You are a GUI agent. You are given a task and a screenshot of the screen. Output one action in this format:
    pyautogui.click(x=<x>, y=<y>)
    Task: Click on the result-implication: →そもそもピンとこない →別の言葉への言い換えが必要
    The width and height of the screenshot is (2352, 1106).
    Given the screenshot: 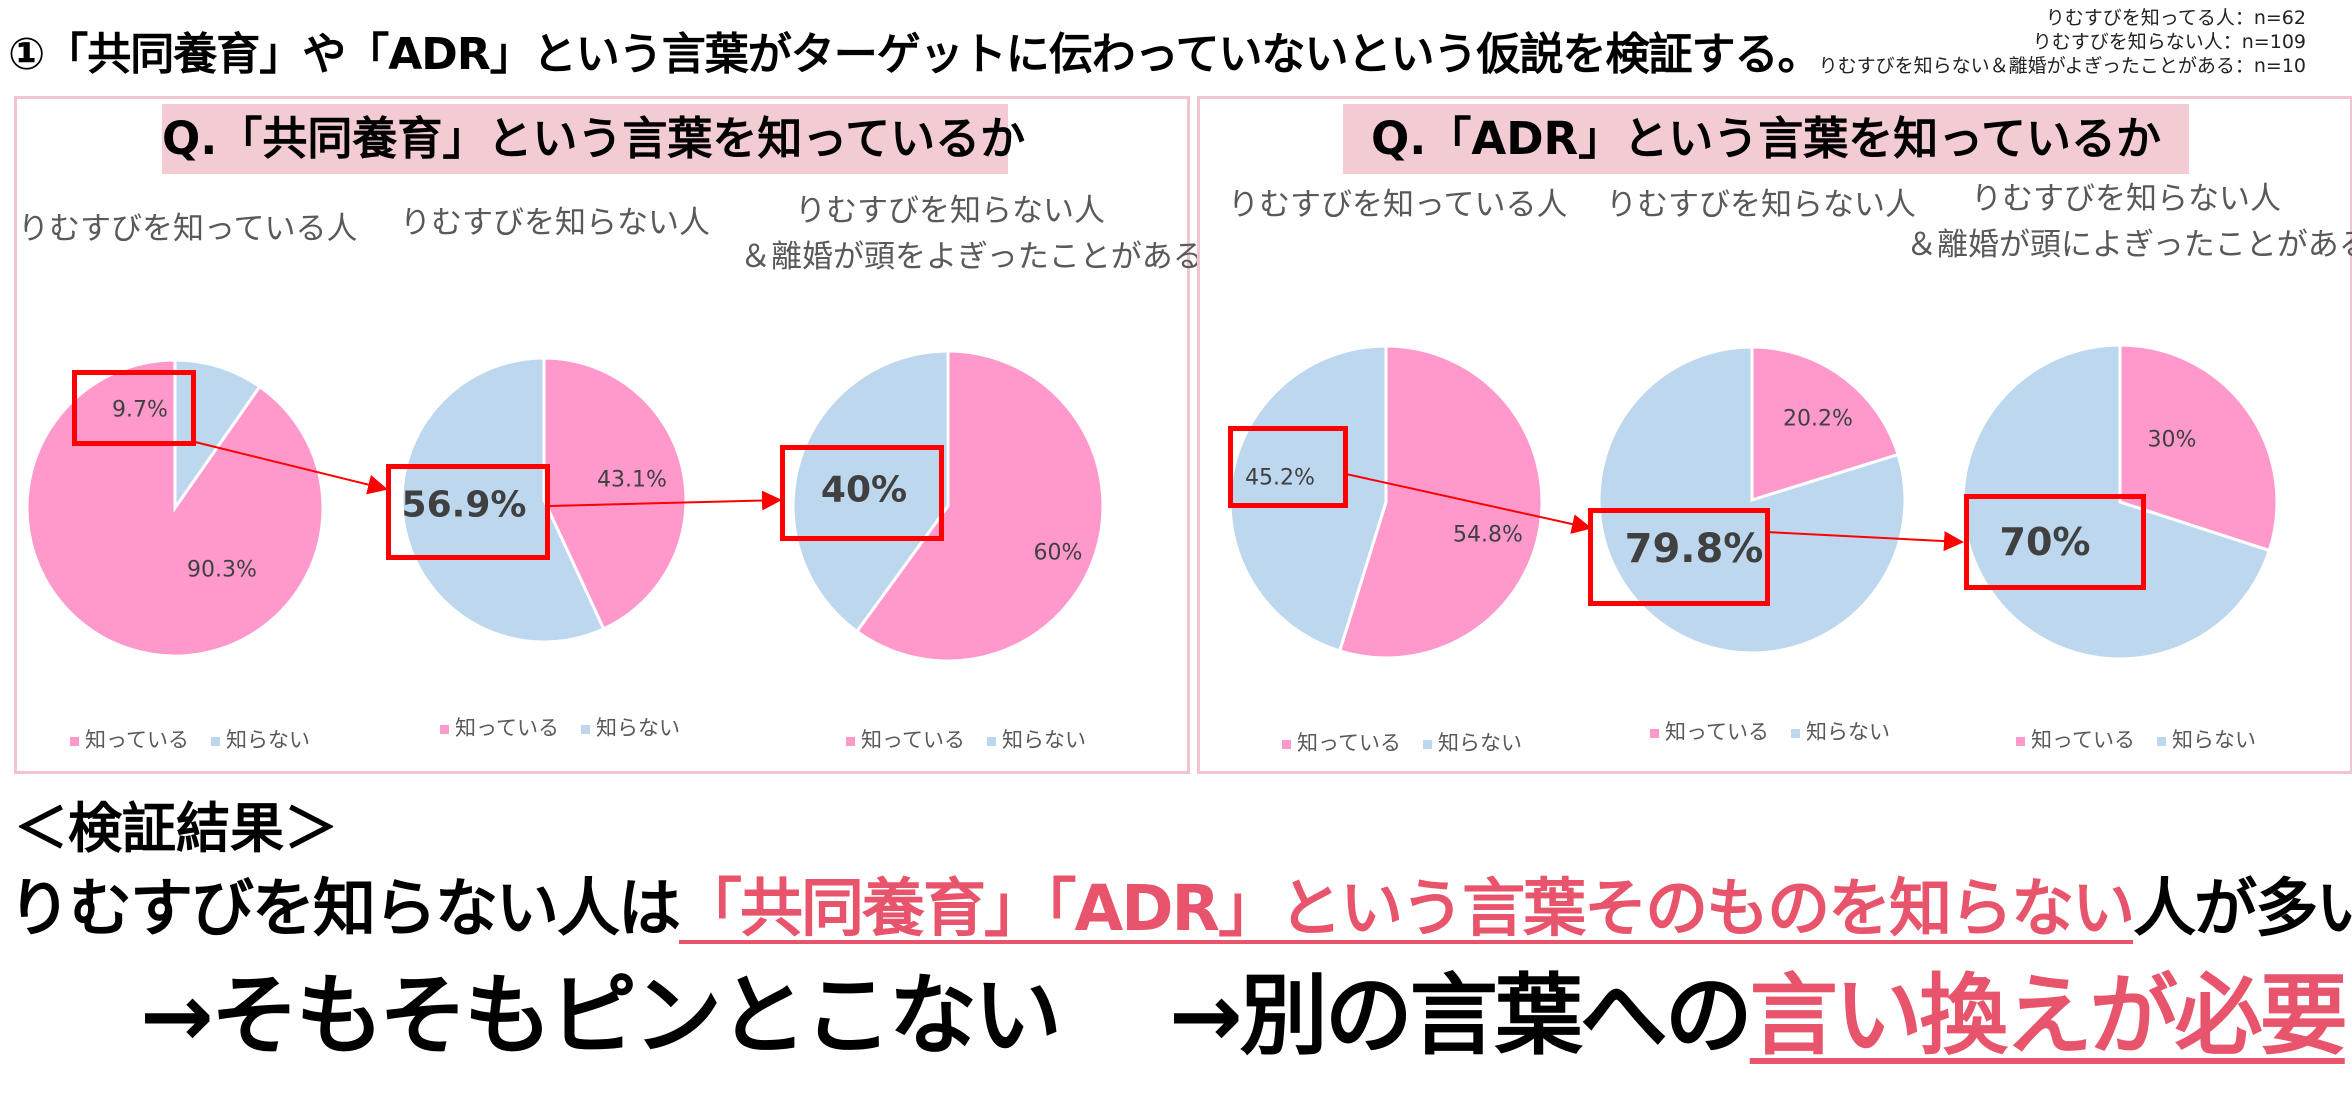 What is the action you would take?
    pyautogui.click(x=1244, y=1015)
    